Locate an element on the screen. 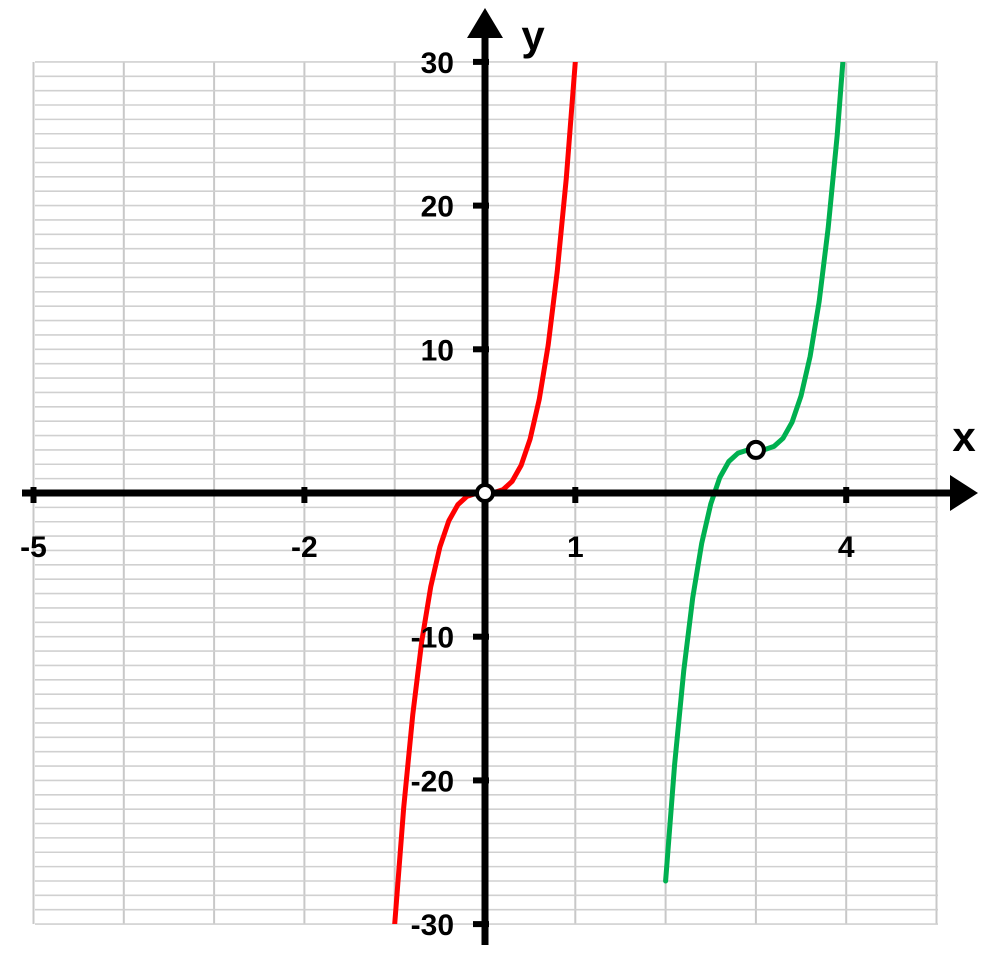 This screenshot has width=1000, height=974. y-tick-label: 20 is located at coordinates (437, 207).